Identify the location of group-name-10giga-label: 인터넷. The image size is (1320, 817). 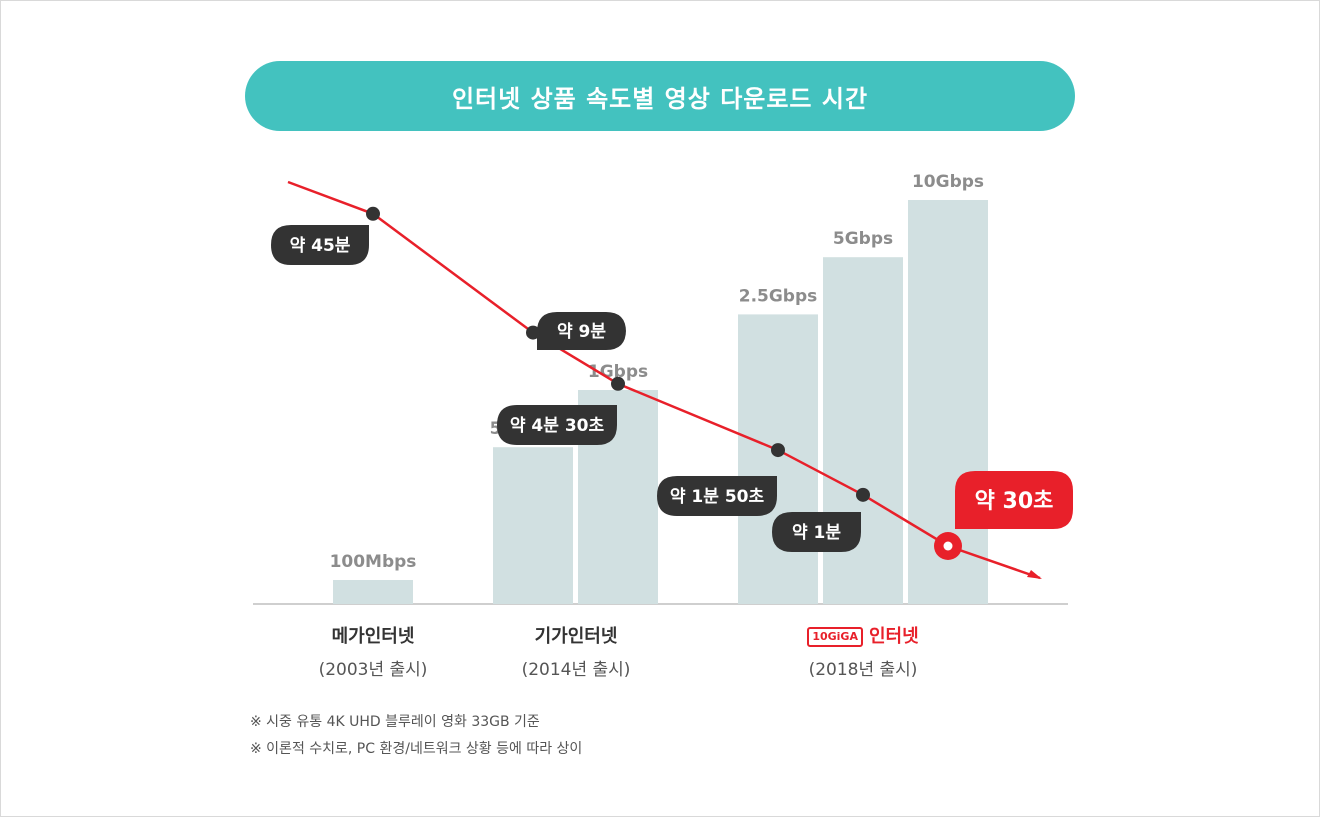
(893, 636).